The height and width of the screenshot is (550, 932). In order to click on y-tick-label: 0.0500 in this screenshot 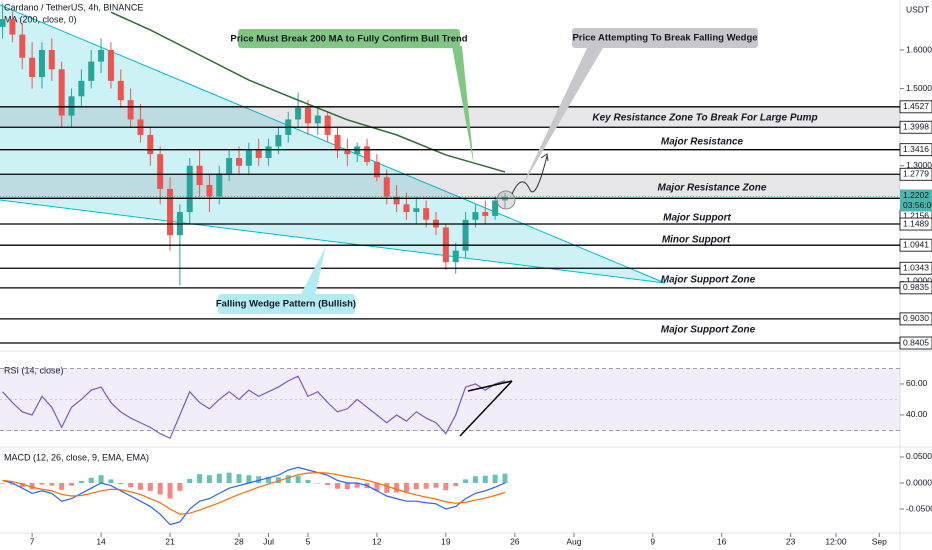, I will do `click(919, 456)`.